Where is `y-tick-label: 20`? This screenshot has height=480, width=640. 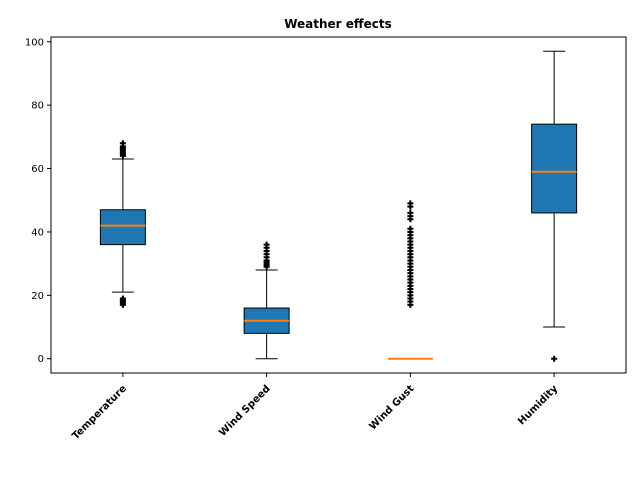
y-tick-label: 20 is located at coordinates (37, 296).